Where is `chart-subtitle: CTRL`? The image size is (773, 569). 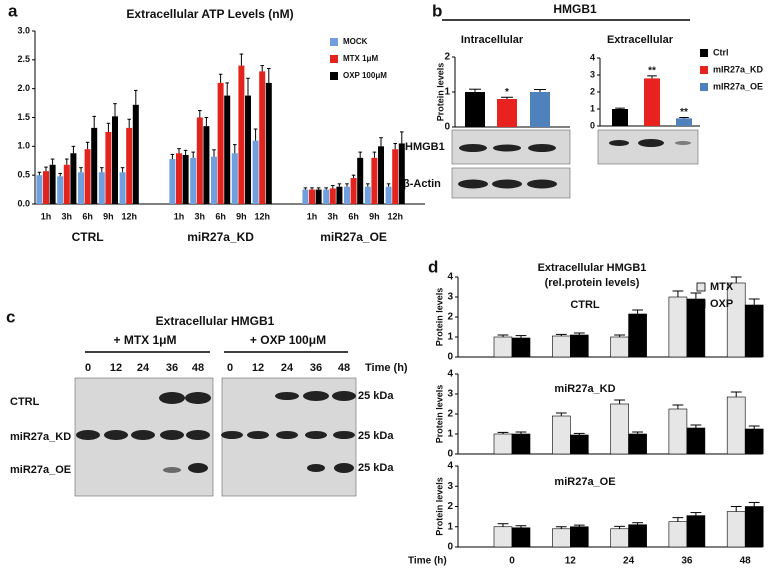 chart-subtitle: CTRL is located at coordinates (585, 305).